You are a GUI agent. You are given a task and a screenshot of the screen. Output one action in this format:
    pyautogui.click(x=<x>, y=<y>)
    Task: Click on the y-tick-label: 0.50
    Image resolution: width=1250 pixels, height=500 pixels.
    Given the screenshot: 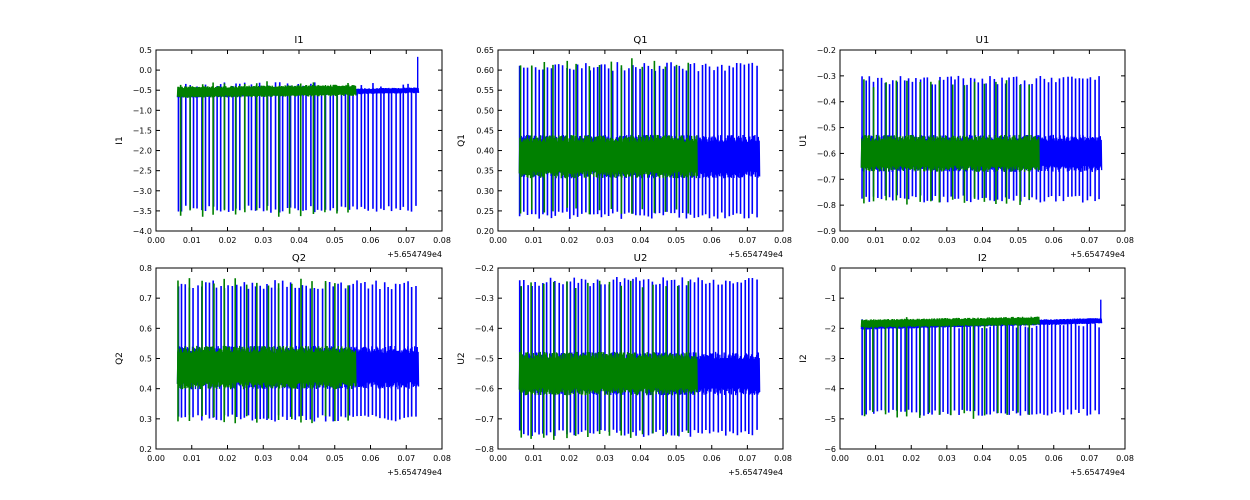 What is the action you would take?
    pyautogui.click(x=485, y=110)
    